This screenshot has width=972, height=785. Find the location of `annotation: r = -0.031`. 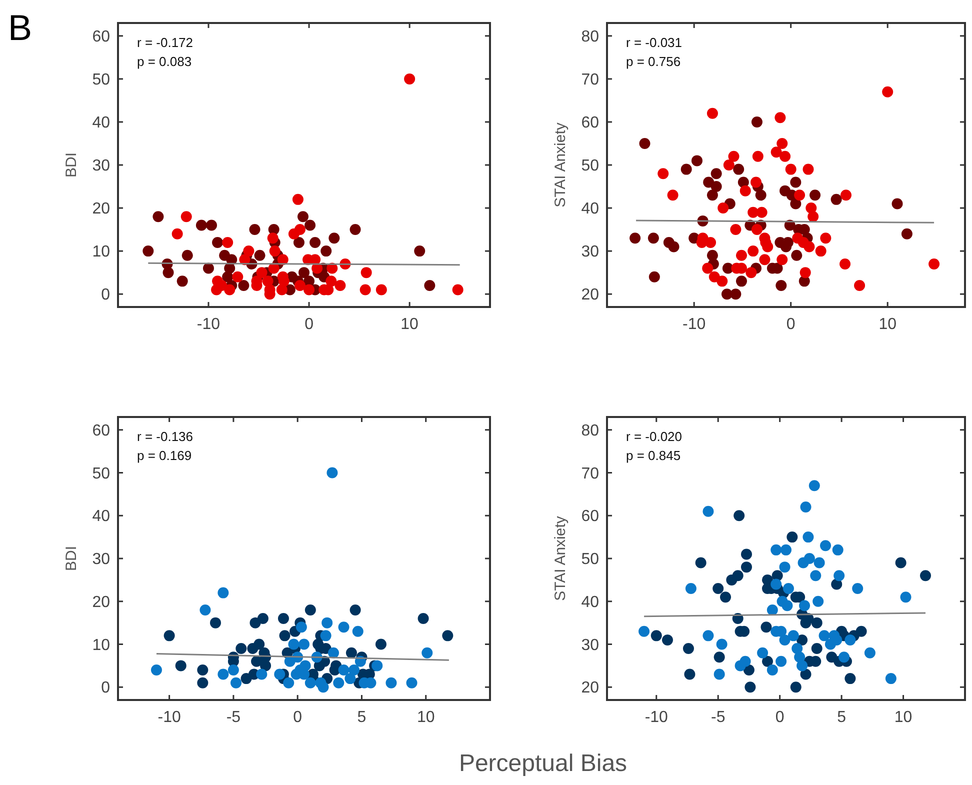

annotation: r = -0.031 is located at coordinates (654, 42).